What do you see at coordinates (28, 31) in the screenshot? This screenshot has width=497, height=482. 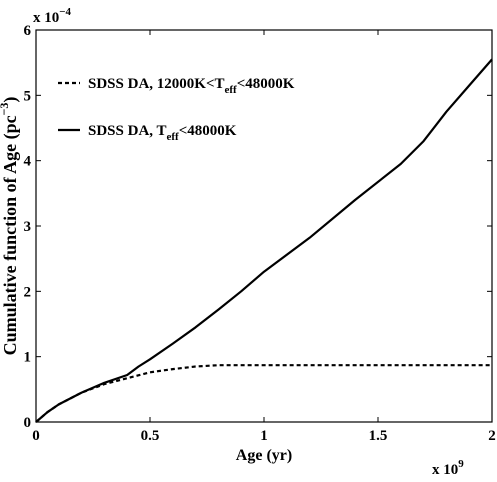 I see `y-tick-label: 6` at bounding box center [28, 31].